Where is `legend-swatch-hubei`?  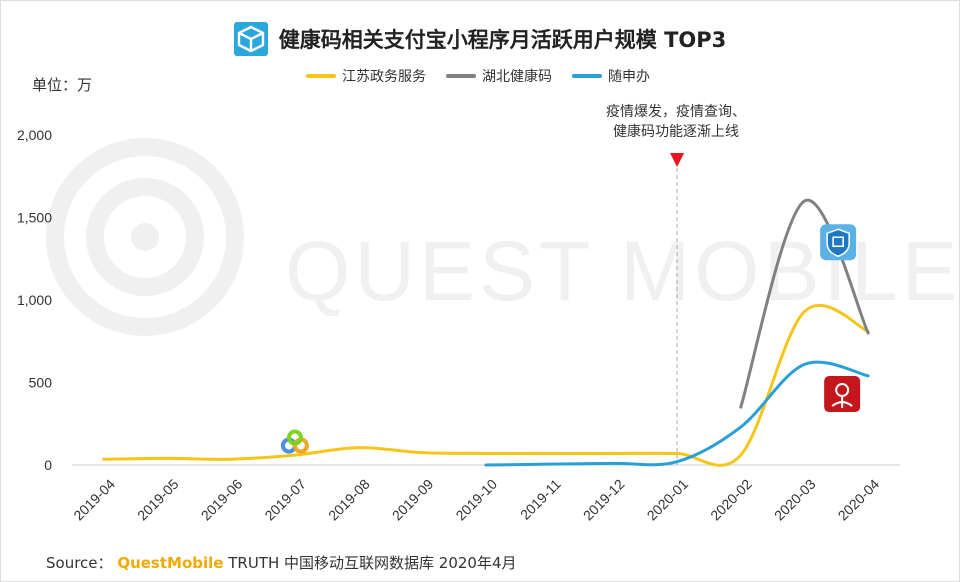
legend-swatch-hubei is located at coordinates (461, 76).